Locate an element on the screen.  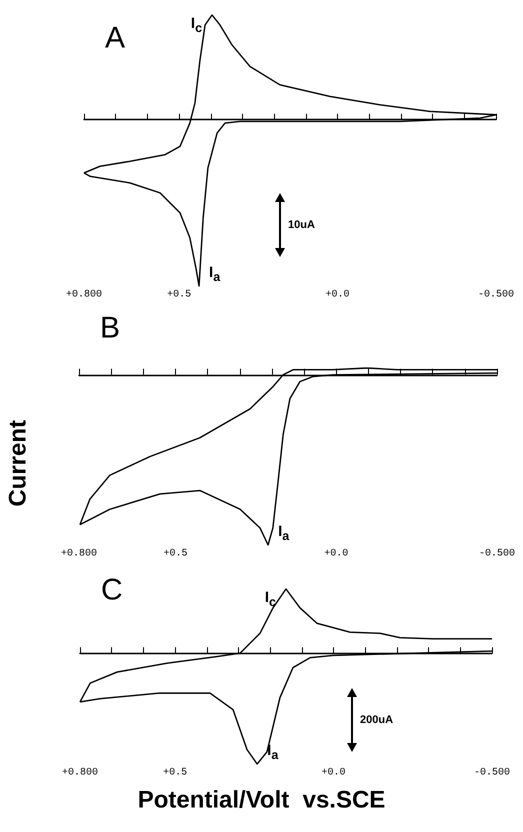
chart-title: C is located at coordinates (112, 590).